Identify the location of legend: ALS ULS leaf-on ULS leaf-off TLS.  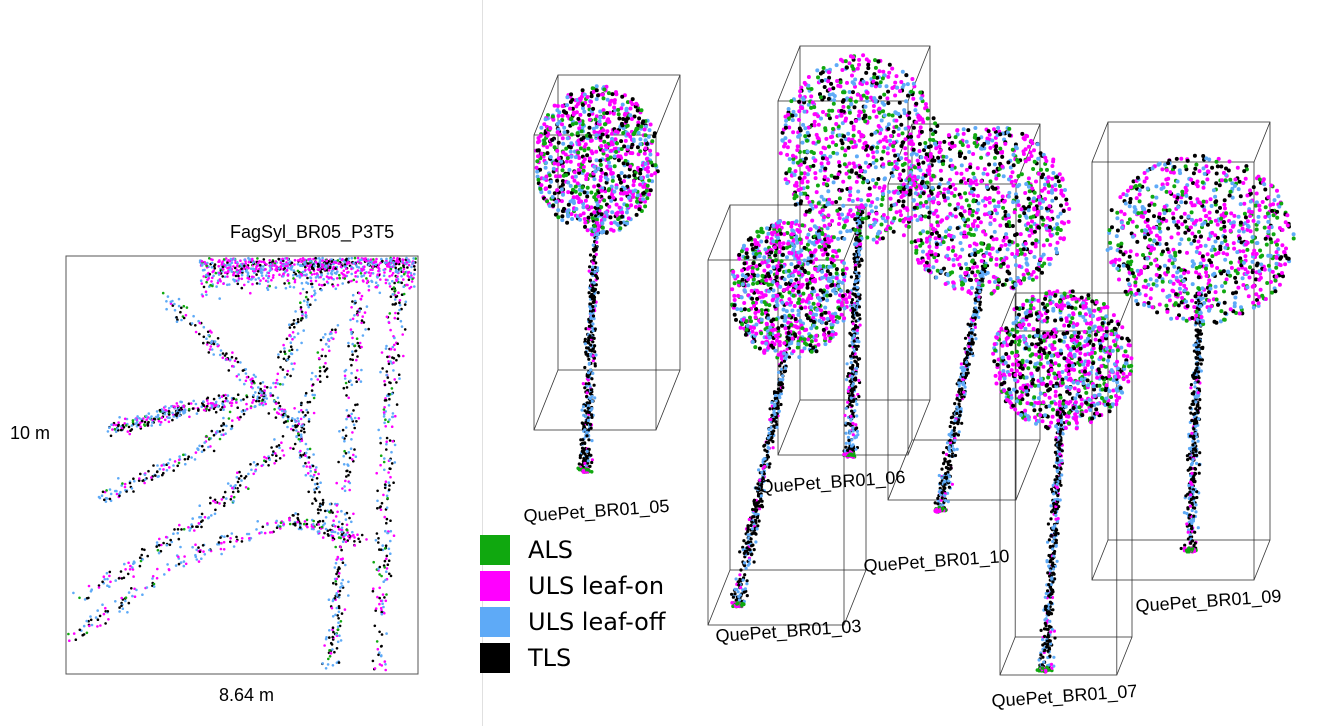
(572, 604).